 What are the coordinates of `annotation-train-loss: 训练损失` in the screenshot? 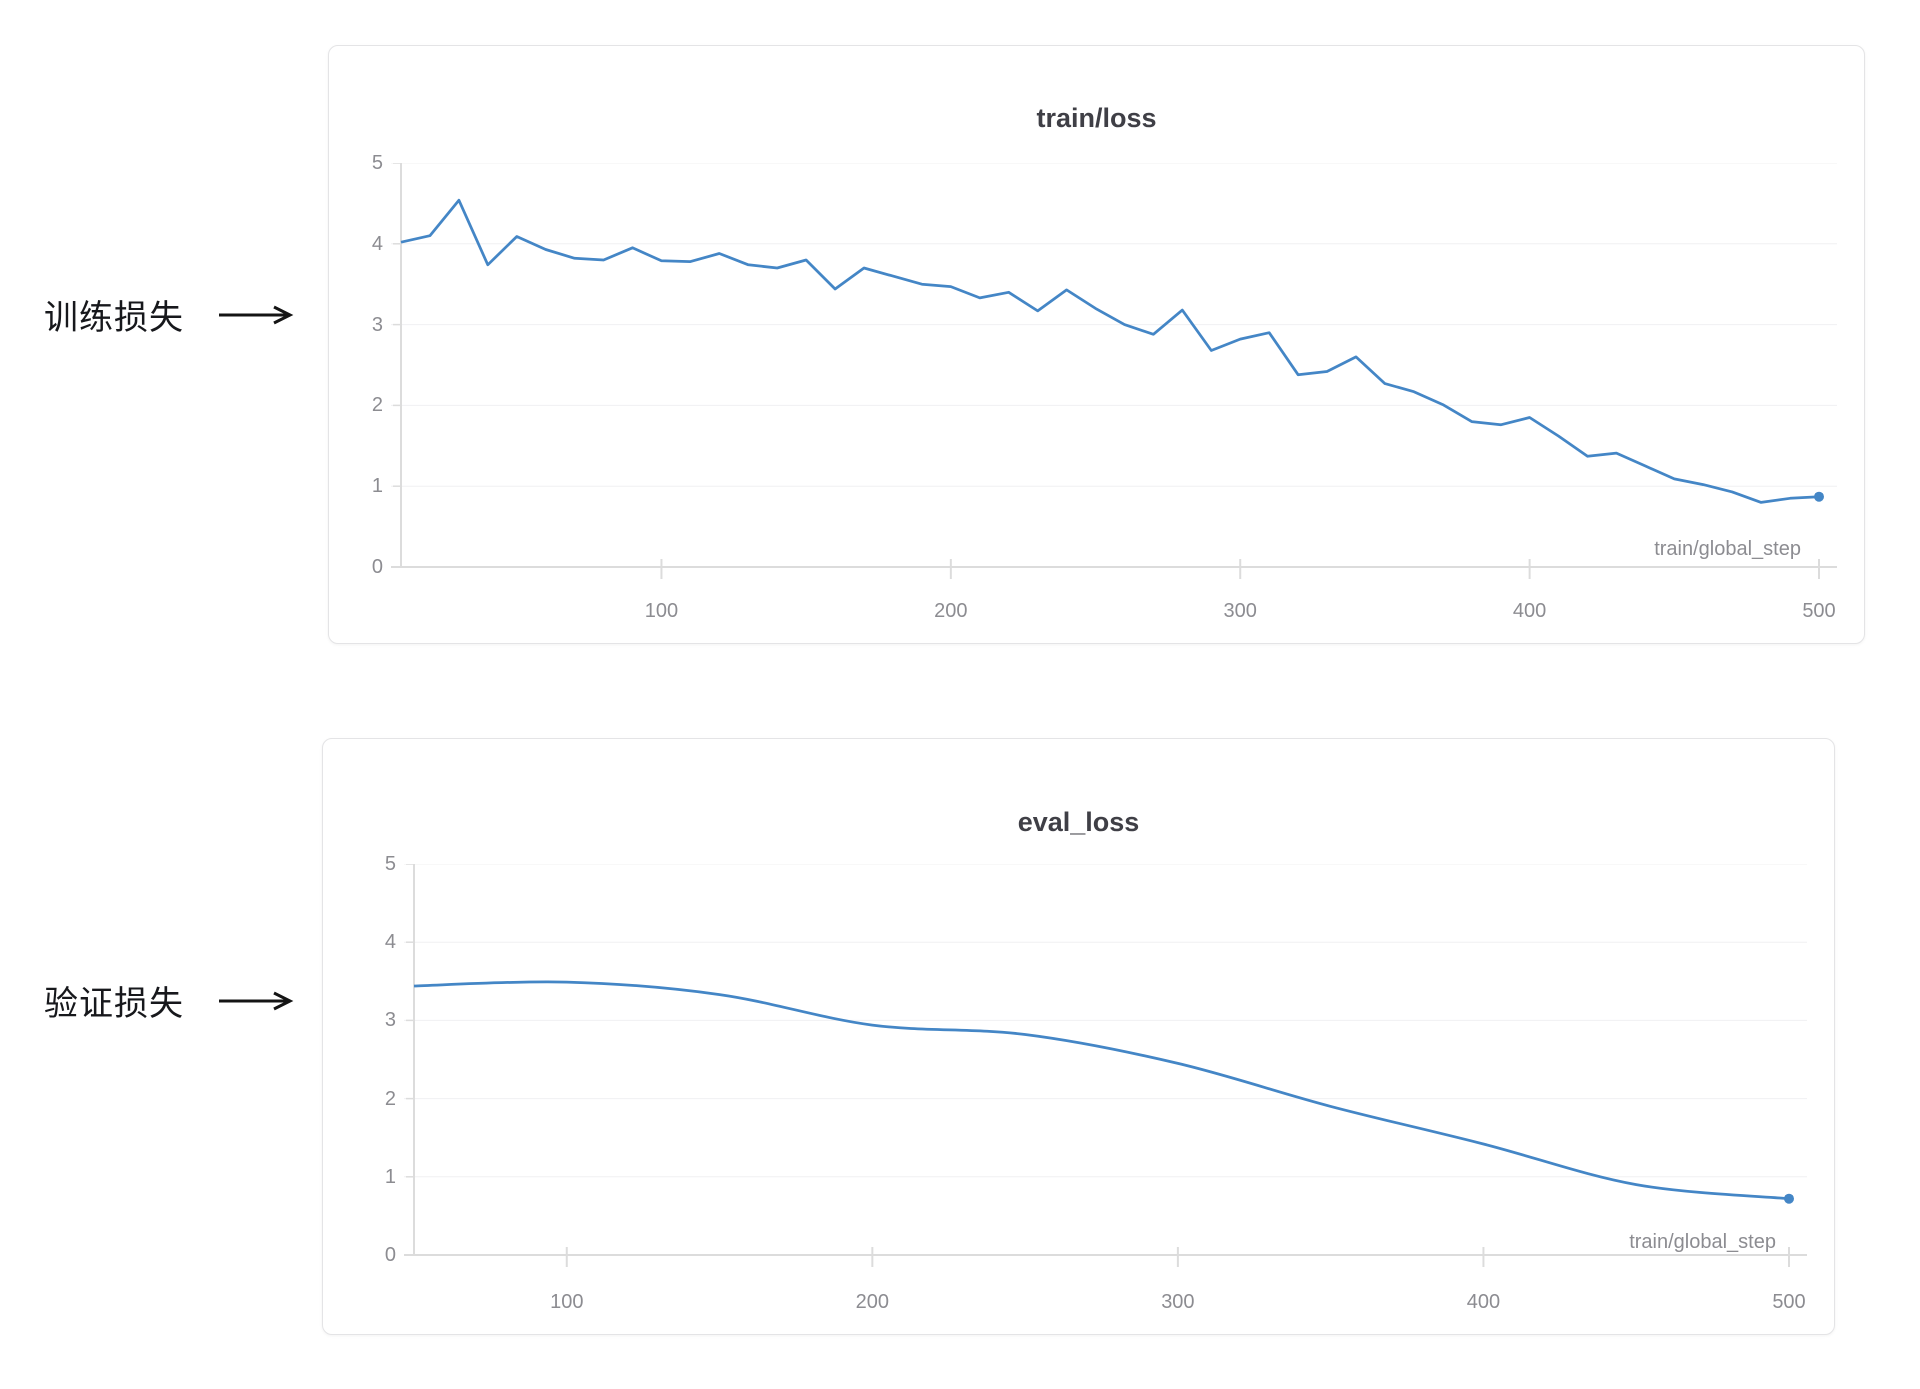 It's located at (173, 314).